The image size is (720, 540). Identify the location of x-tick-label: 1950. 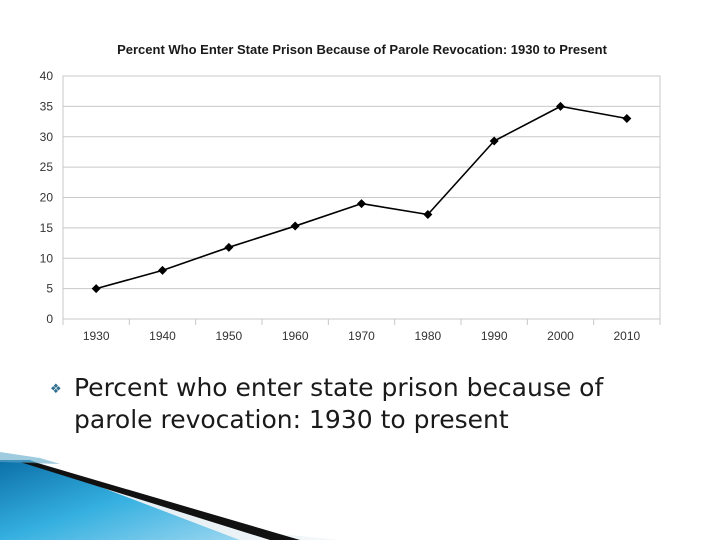
(228, 336).